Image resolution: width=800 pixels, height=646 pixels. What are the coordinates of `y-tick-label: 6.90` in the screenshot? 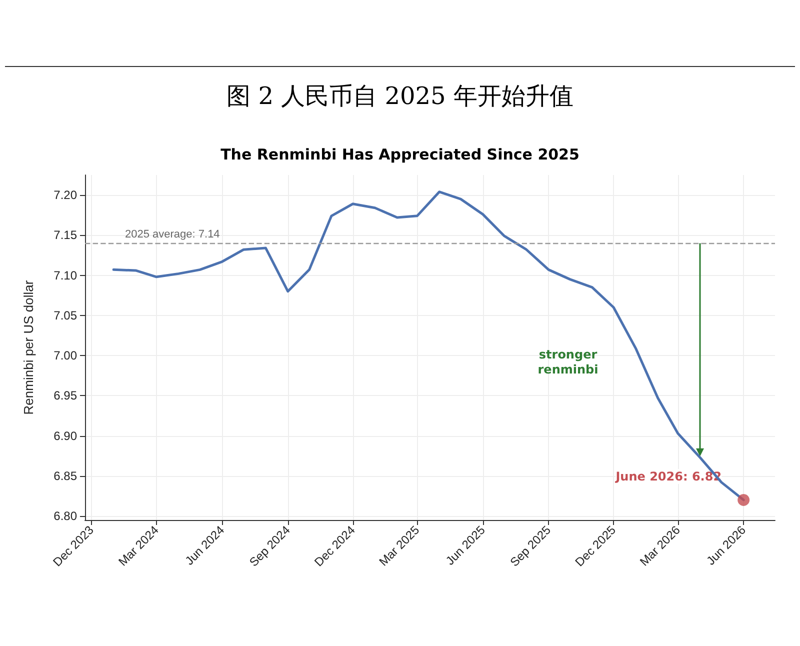 It's located at (66, 435).